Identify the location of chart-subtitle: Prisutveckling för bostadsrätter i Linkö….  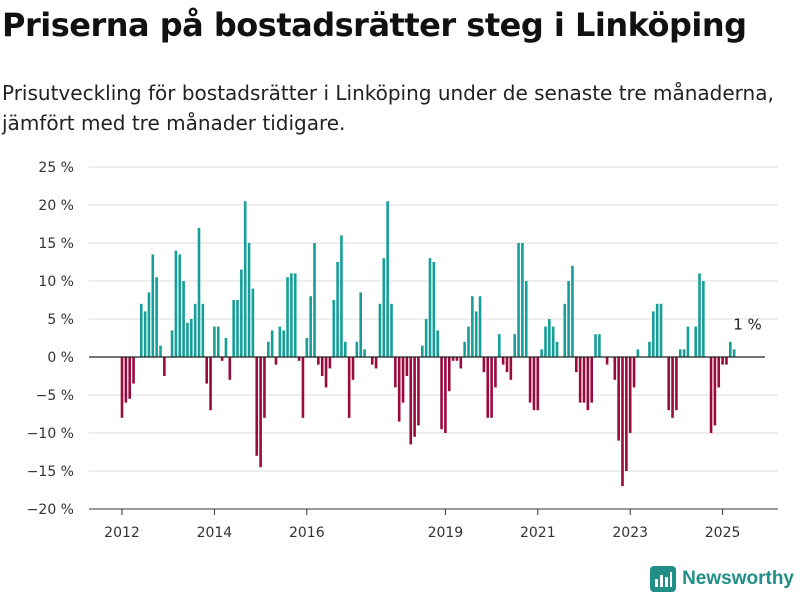
(388, 108).